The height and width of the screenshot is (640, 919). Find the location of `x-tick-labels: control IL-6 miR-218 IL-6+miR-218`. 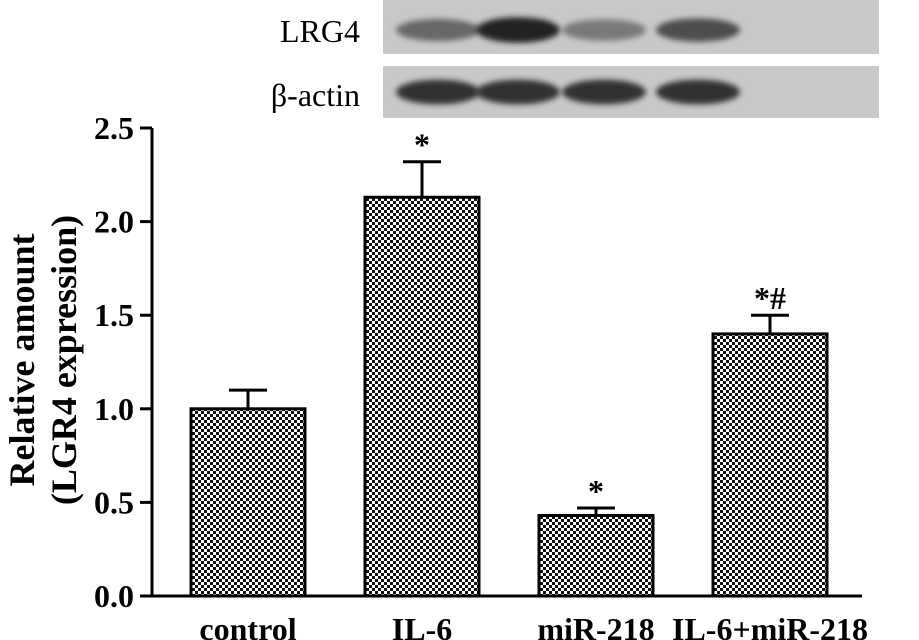

x-tick-labels: control IL-6 miR-218 IL-6+miR-218 is located at coordinates (533, 625).